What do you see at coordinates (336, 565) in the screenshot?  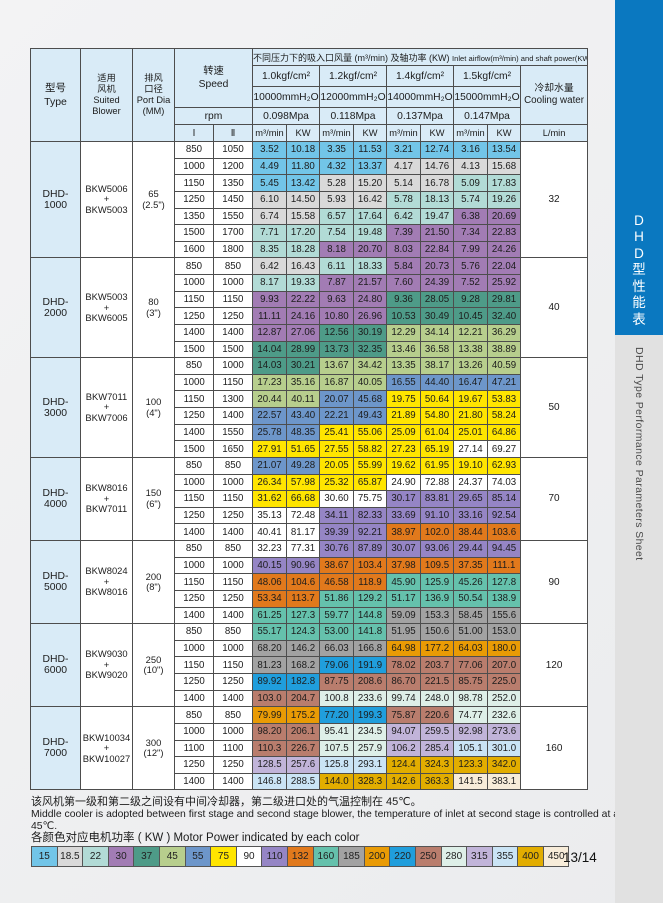 I see `value-cell: 38.67` at bounding box center [336, 565].